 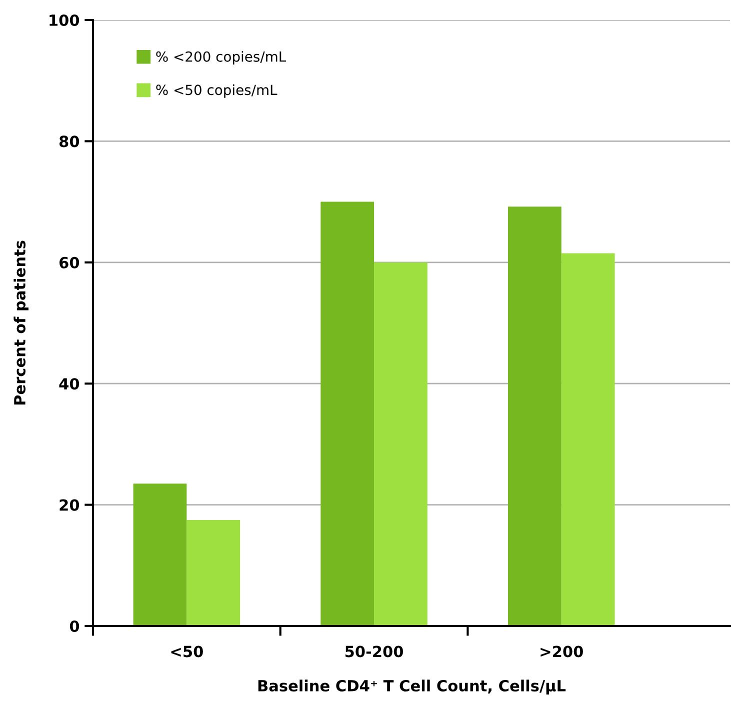 I want to click on legend-label: % <200 copies/mL, so click(x=221, y=58).